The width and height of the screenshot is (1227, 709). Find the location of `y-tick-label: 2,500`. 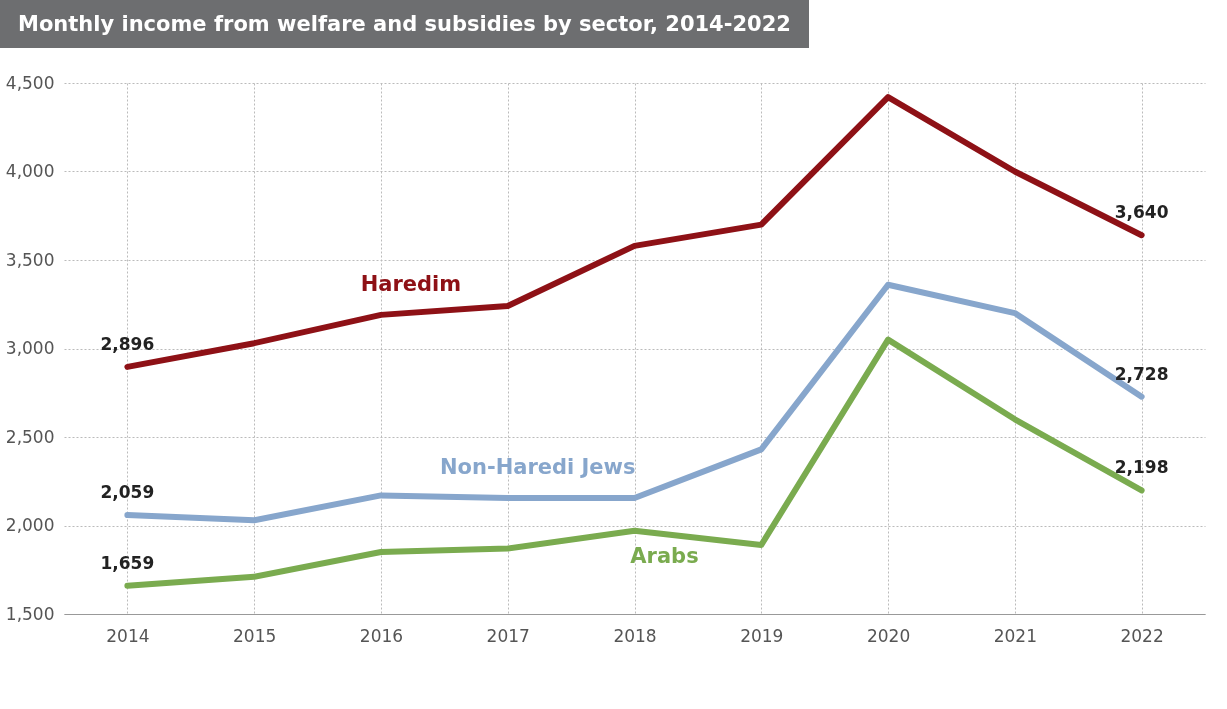

y-tick-label: 2,500 is located at coordinates (30, 436).